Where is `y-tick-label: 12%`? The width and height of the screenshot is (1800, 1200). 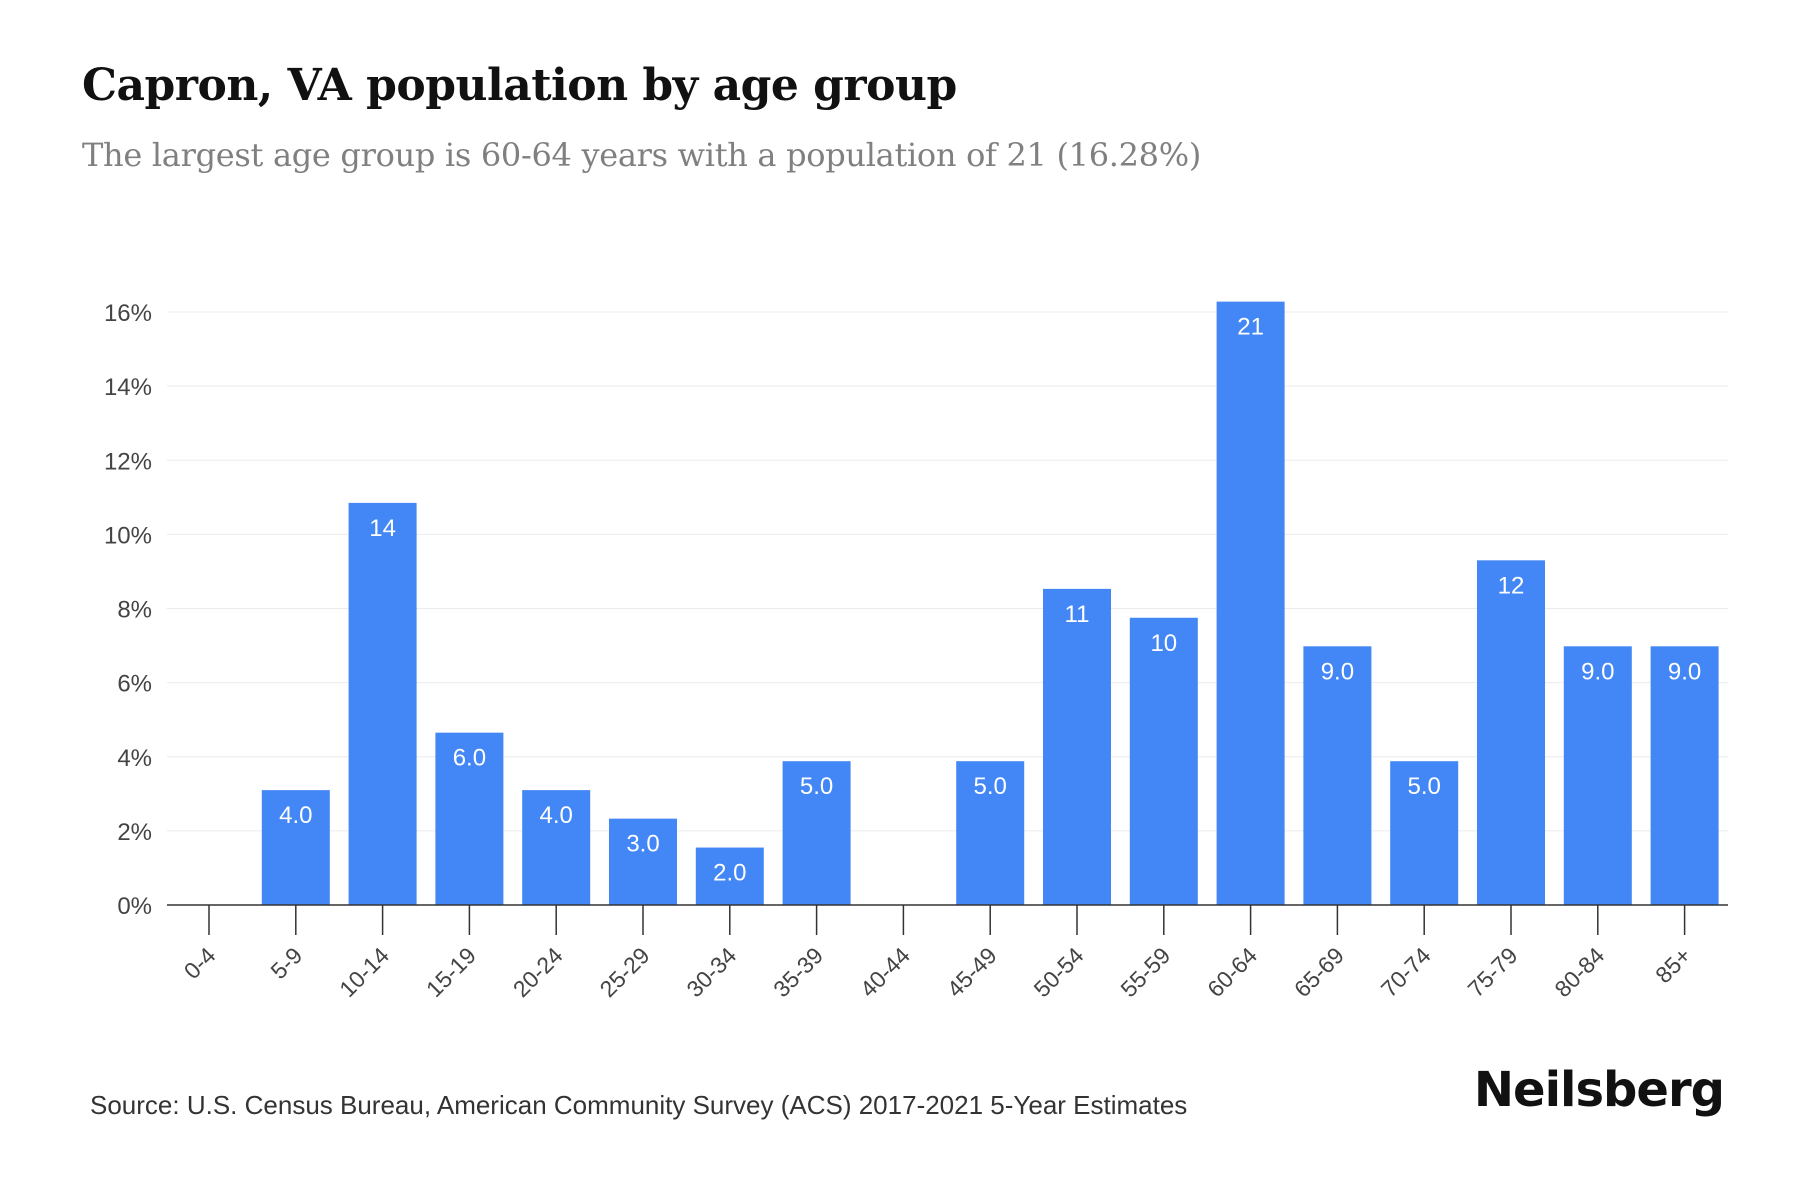 y-tick-label: 12% is located at coordinates (128, 461).